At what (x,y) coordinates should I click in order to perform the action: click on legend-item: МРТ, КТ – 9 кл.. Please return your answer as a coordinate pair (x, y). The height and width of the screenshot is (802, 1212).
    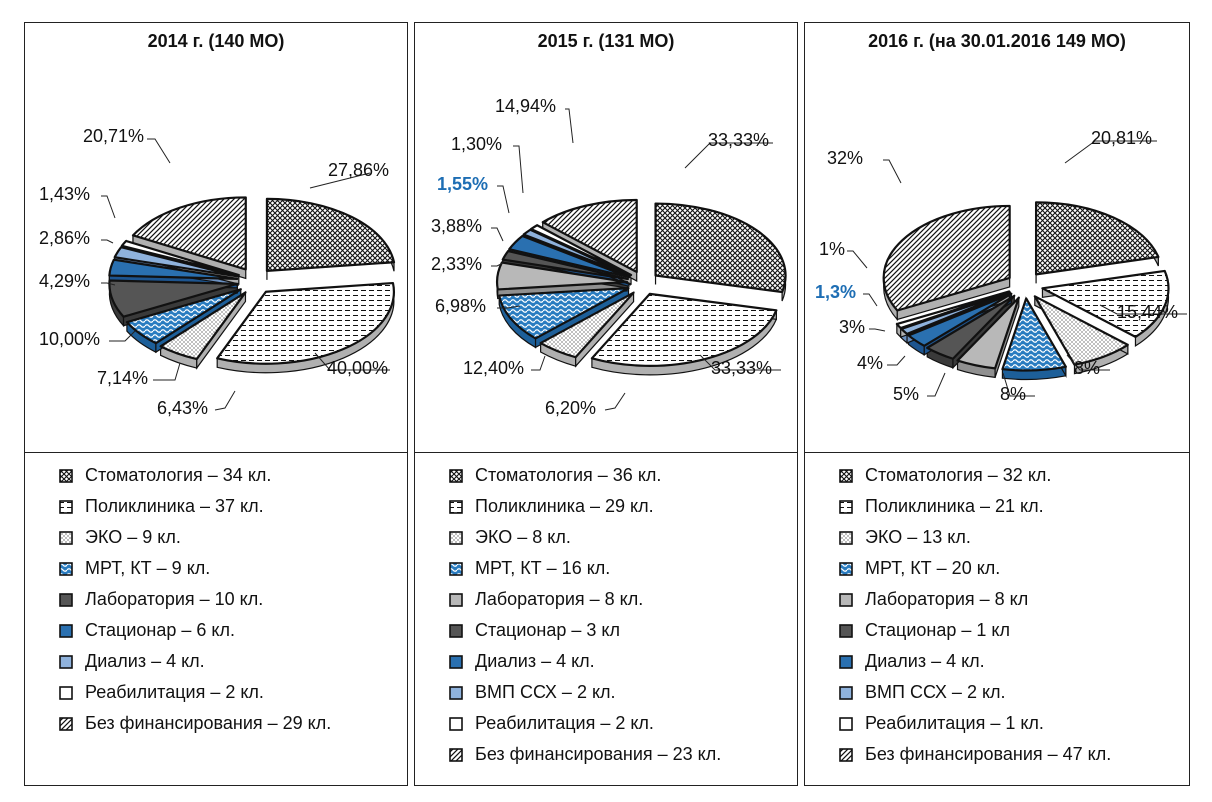
    Looking at the image, I should click on (233, 568).